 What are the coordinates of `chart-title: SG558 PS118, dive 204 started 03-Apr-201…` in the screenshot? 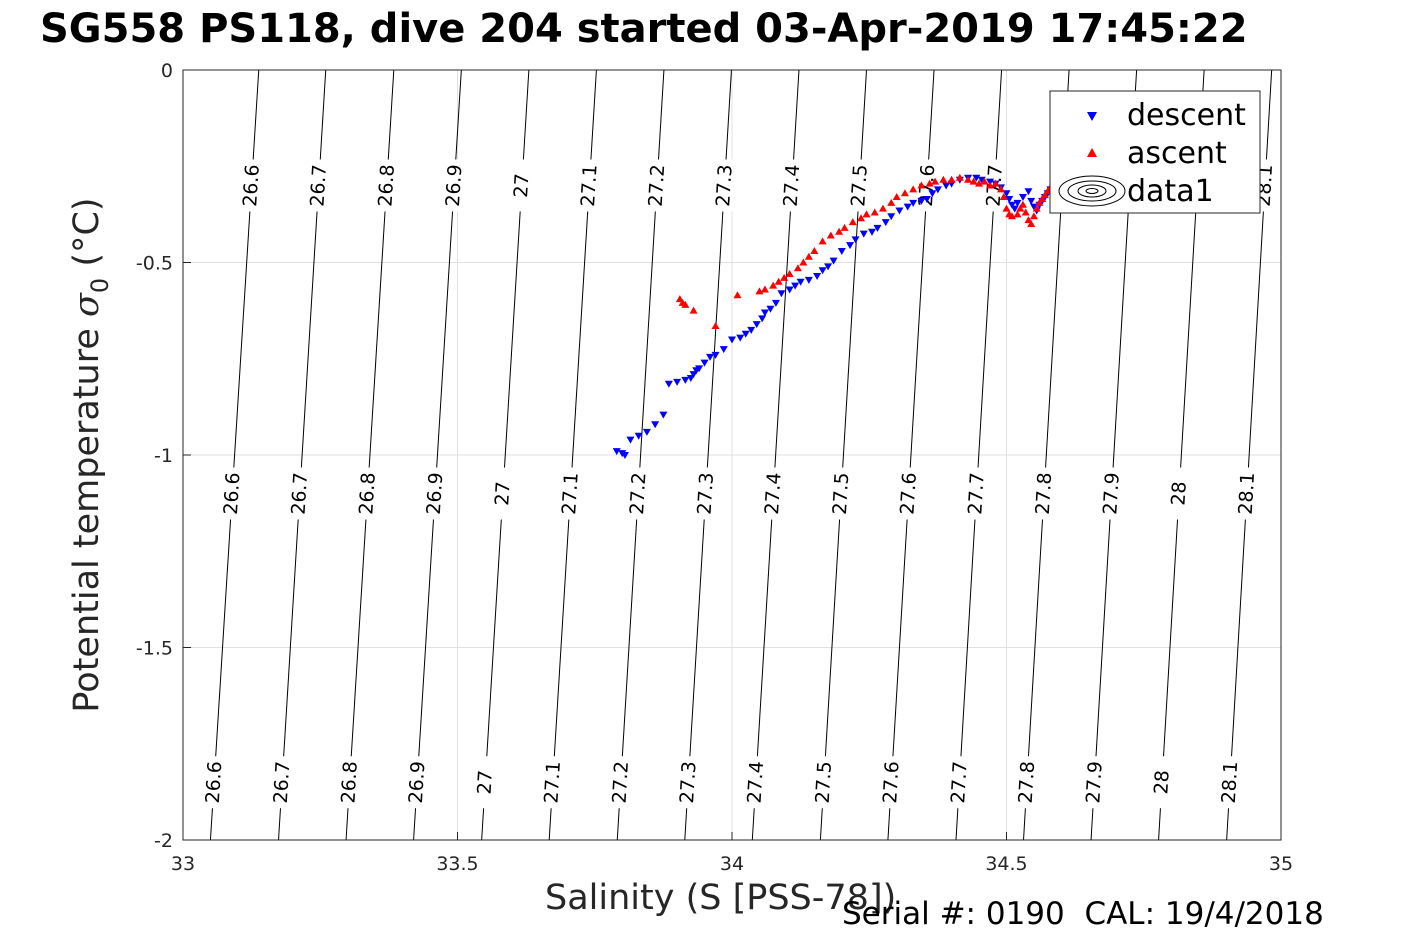 It's located at (644, 29).